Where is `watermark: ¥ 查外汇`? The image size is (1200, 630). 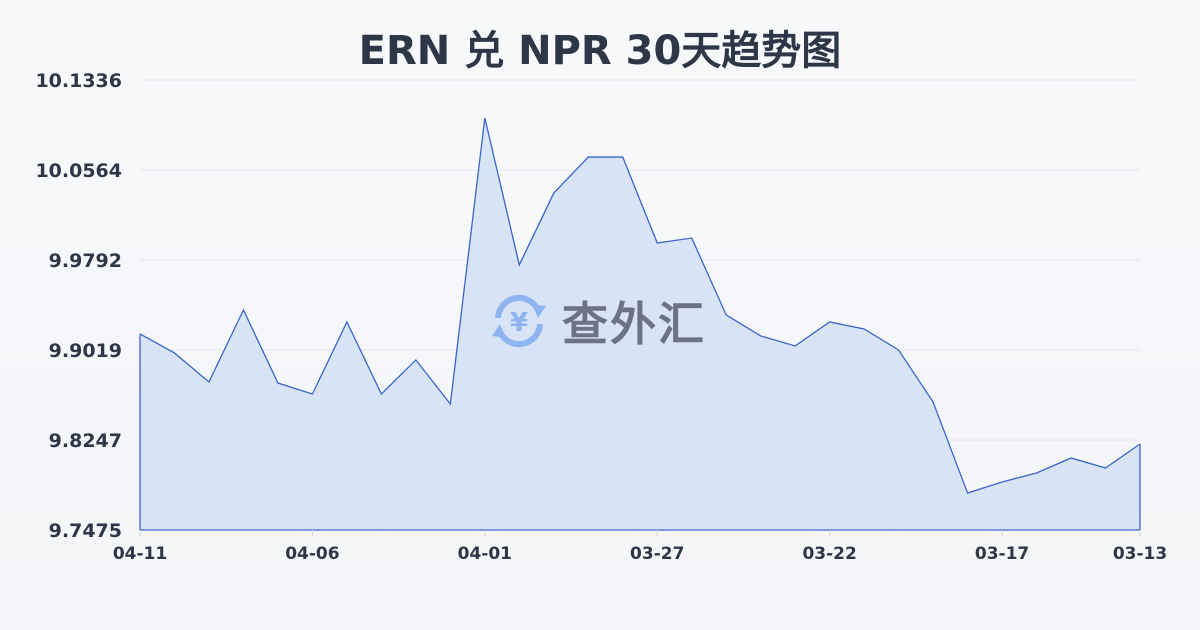 watermark: ¥ 查外汇 is located at coordinates (597, 321).